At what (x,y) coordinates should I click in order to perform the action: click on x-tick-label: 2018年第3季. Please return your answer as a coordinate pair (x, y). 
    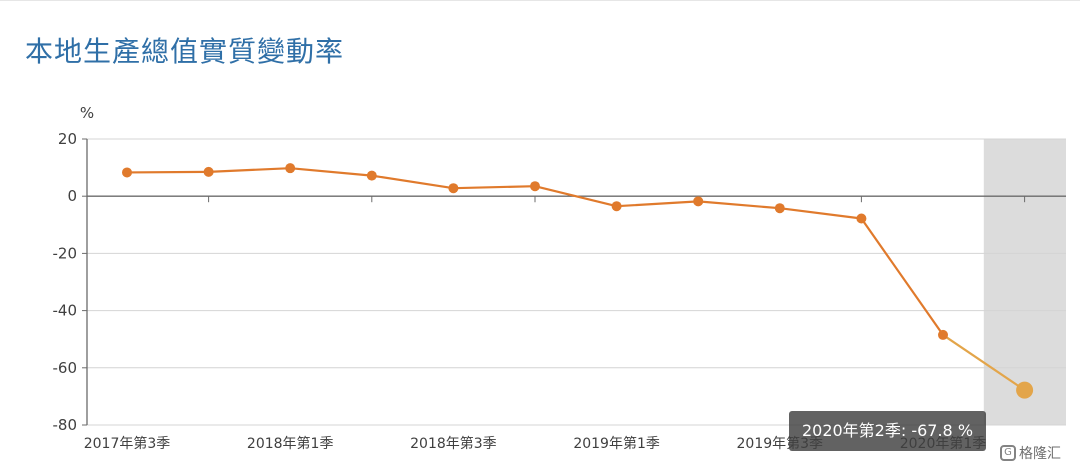
    Looking at the image, I should click on (453, 443).